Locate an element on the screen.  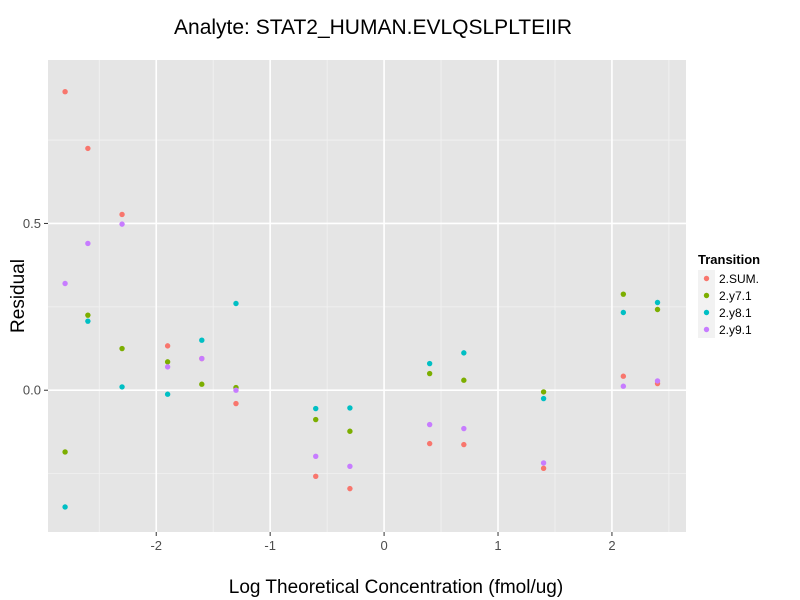
legend-label: 2.y9.1 is located at coordinates (735, 330).